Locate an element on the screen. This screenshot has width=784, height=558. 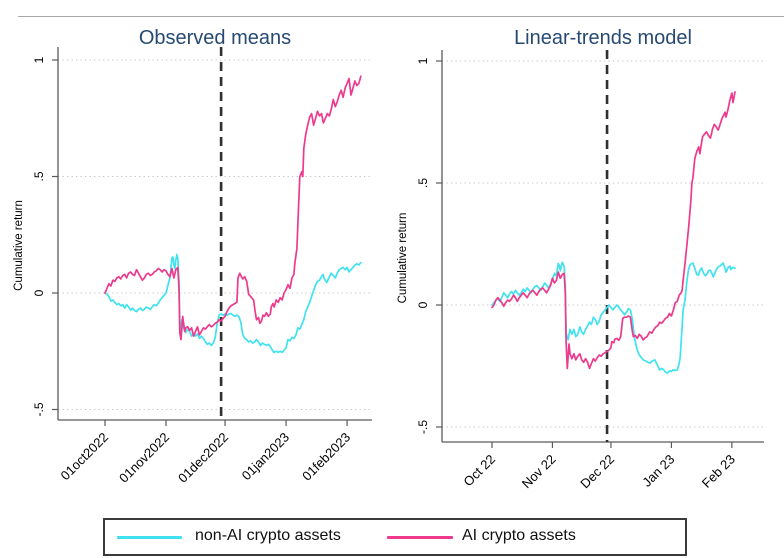
legend: non-AI crypto assets AI crypto assets is located at coordinates (395, 537).